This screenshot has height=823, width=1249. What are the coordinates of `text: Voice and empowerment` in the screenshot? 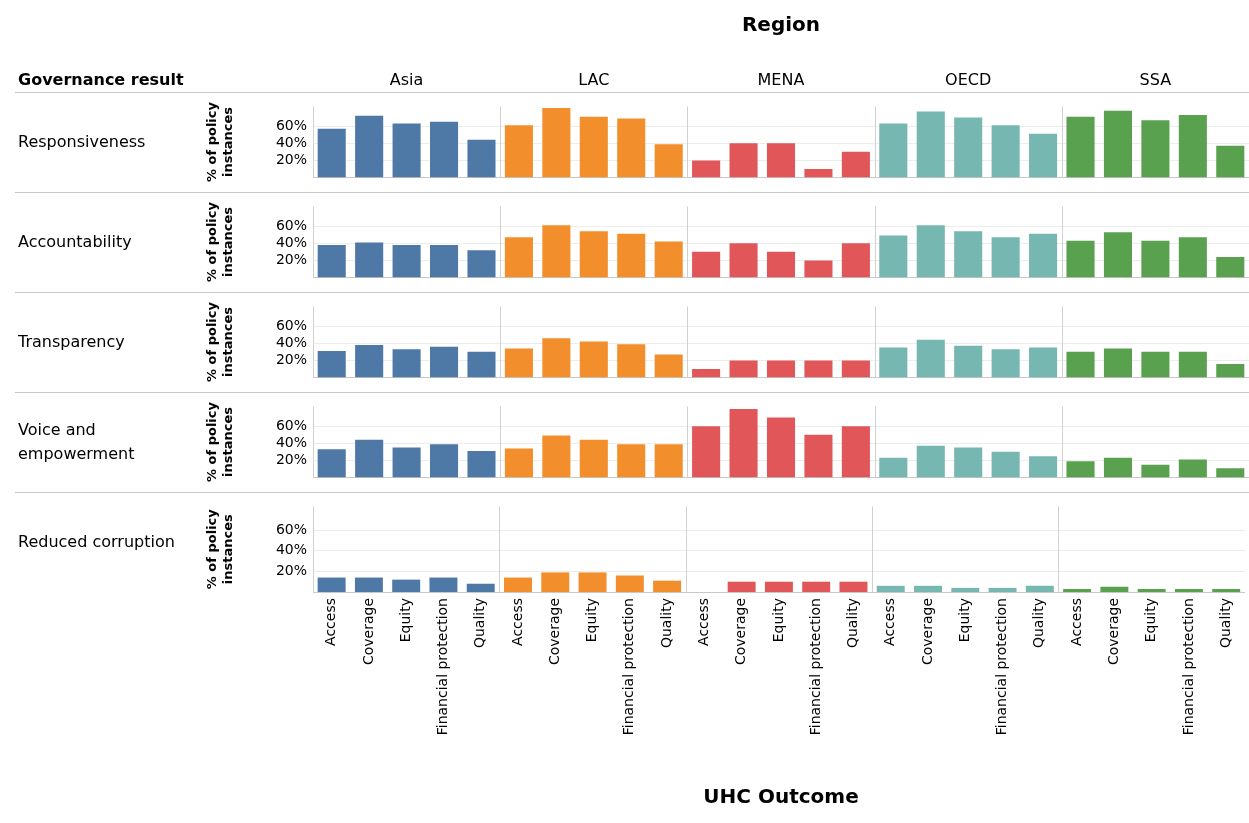 It's located at (77, 442).